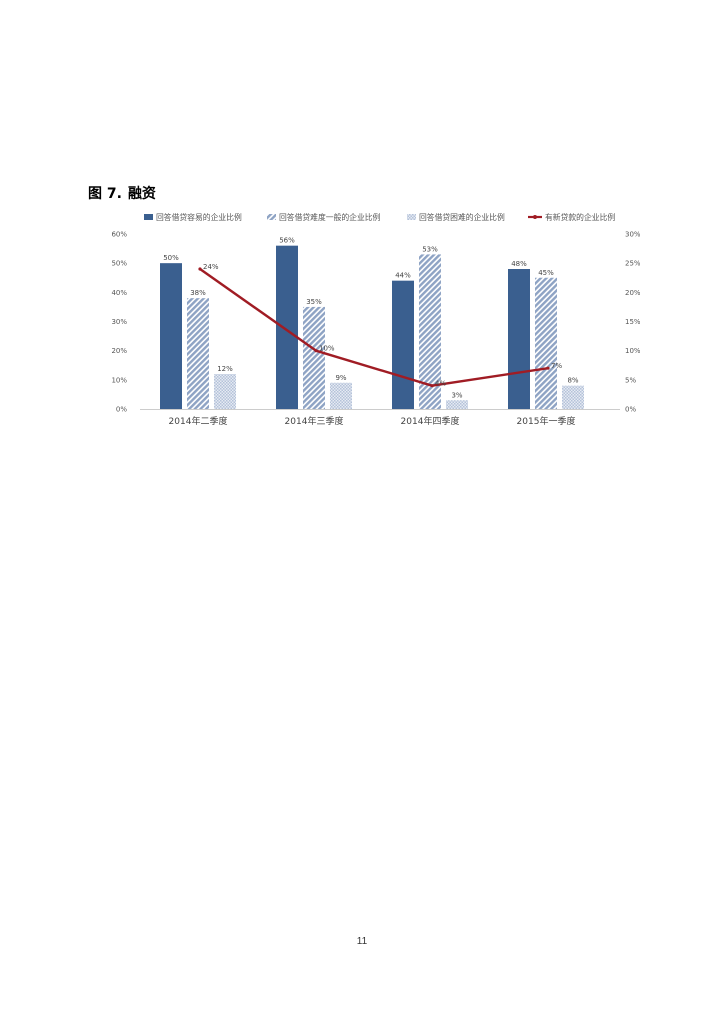 The height and width of the screenshot is (1024, 724). I want to click on bar-label-3-2: 9%, so click(340, 378).